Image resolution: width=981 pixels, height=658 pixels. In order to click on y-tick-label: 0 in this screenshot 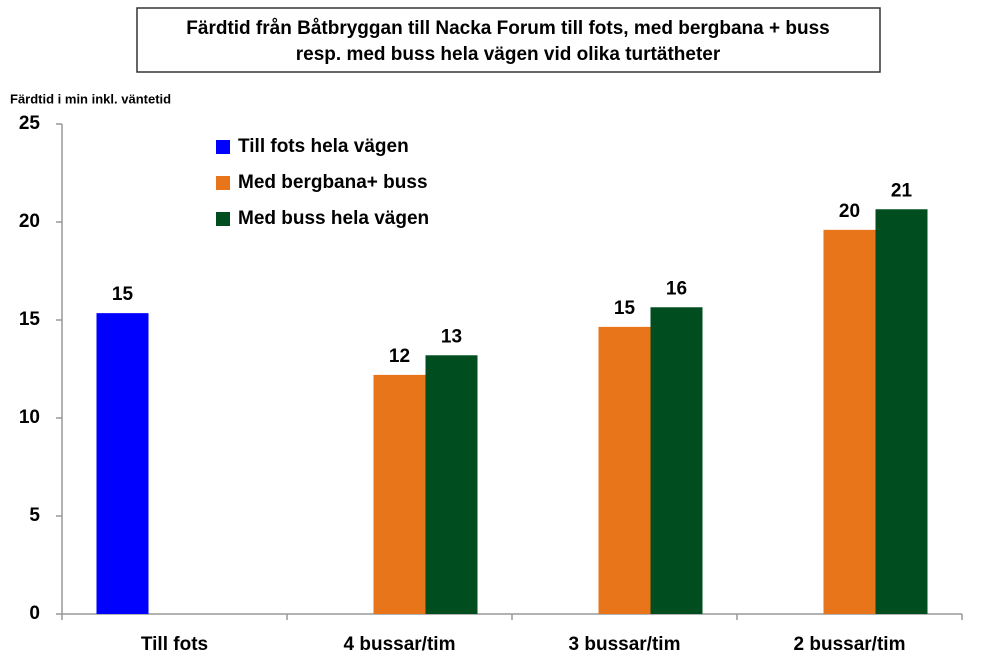, I will do `click(34, 613)`.